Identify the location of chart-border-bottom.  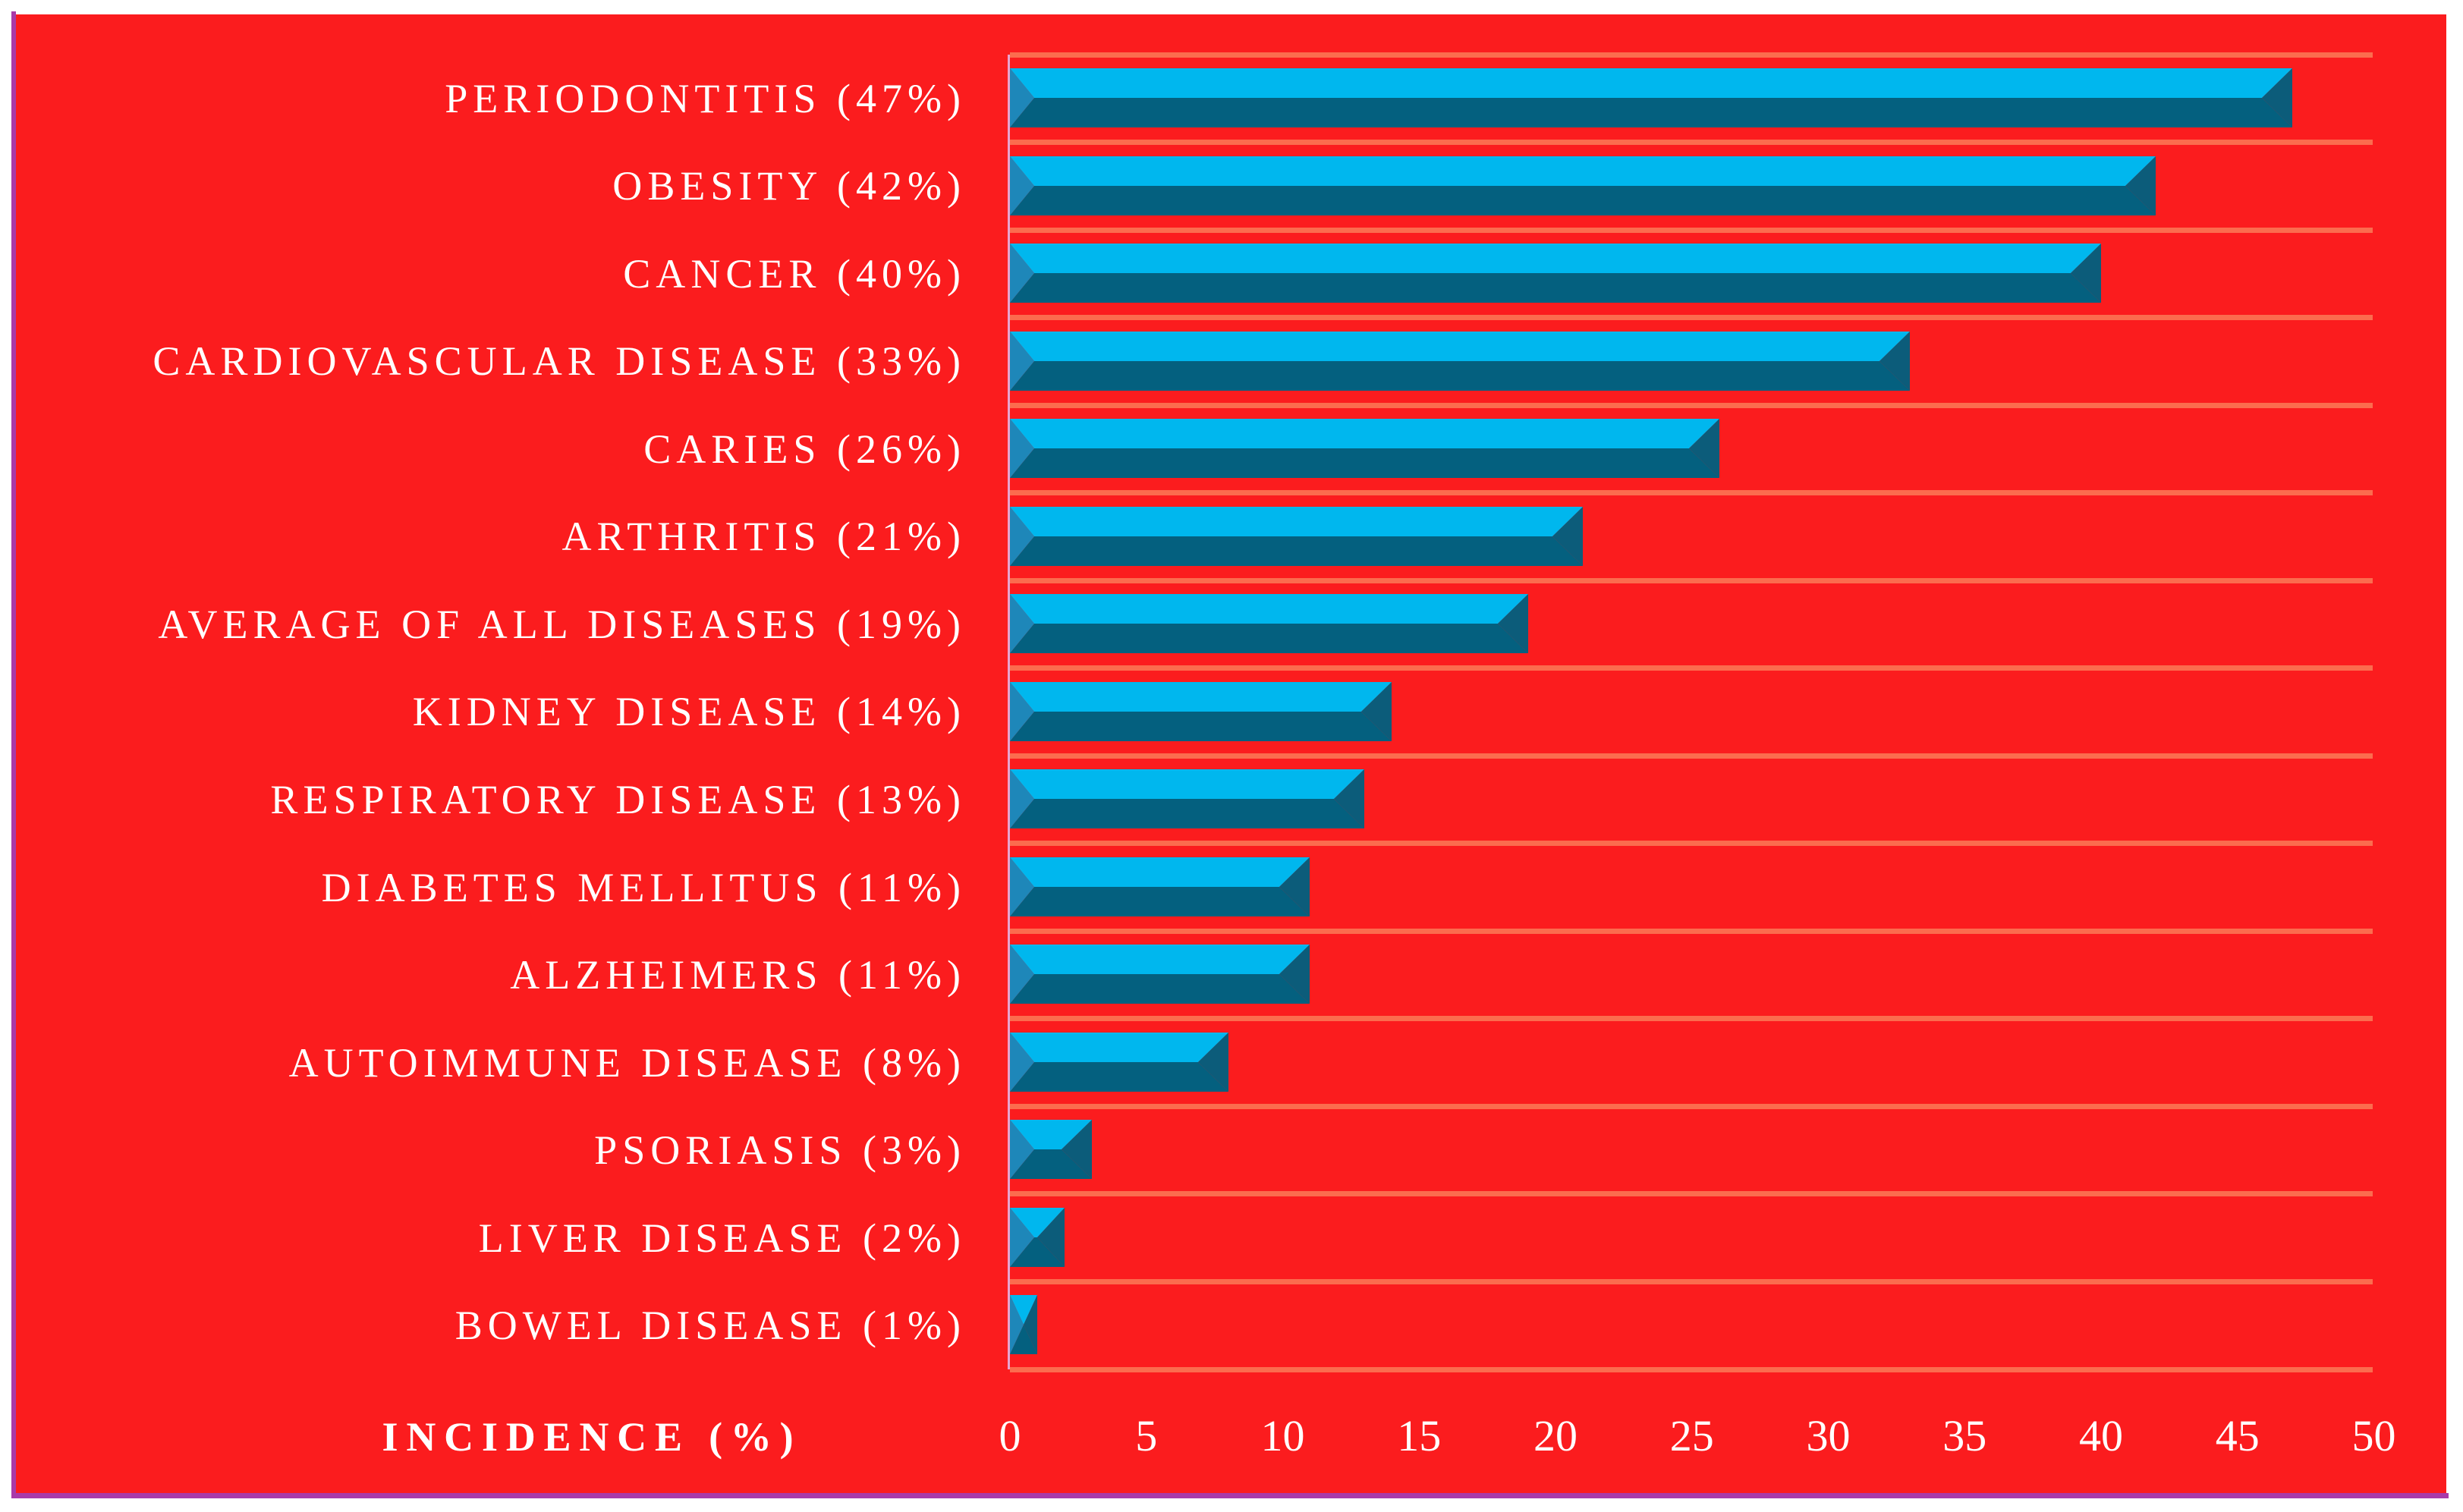
(1230, 1495).